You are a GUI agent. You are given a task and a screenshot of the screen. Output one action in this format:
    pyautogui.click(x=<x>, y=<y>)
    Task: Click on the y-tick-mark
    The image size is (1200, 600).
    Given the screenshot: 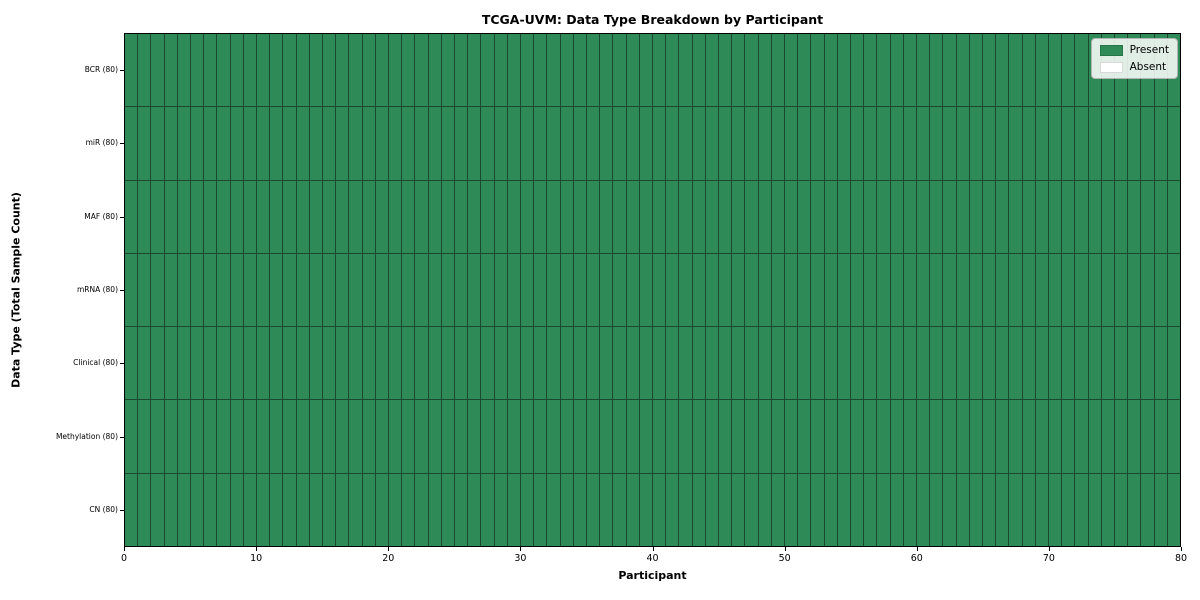 What is the action you would take?
    pyautogui.click(x=122, y=217)
    